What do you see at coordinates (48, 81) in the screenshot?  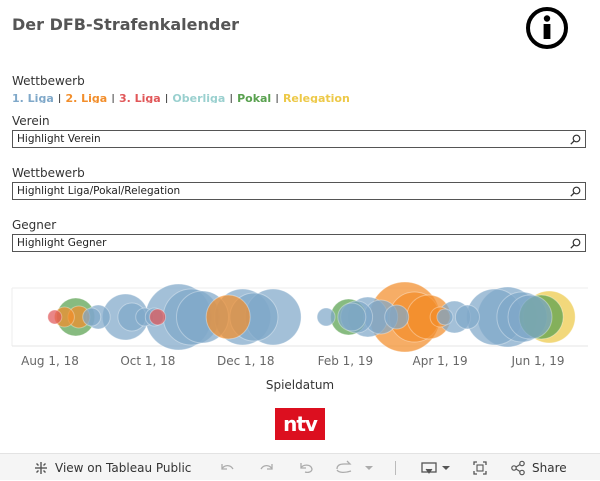 I see `legend-title: Wettbewerb` at bounding box center [48, 81].